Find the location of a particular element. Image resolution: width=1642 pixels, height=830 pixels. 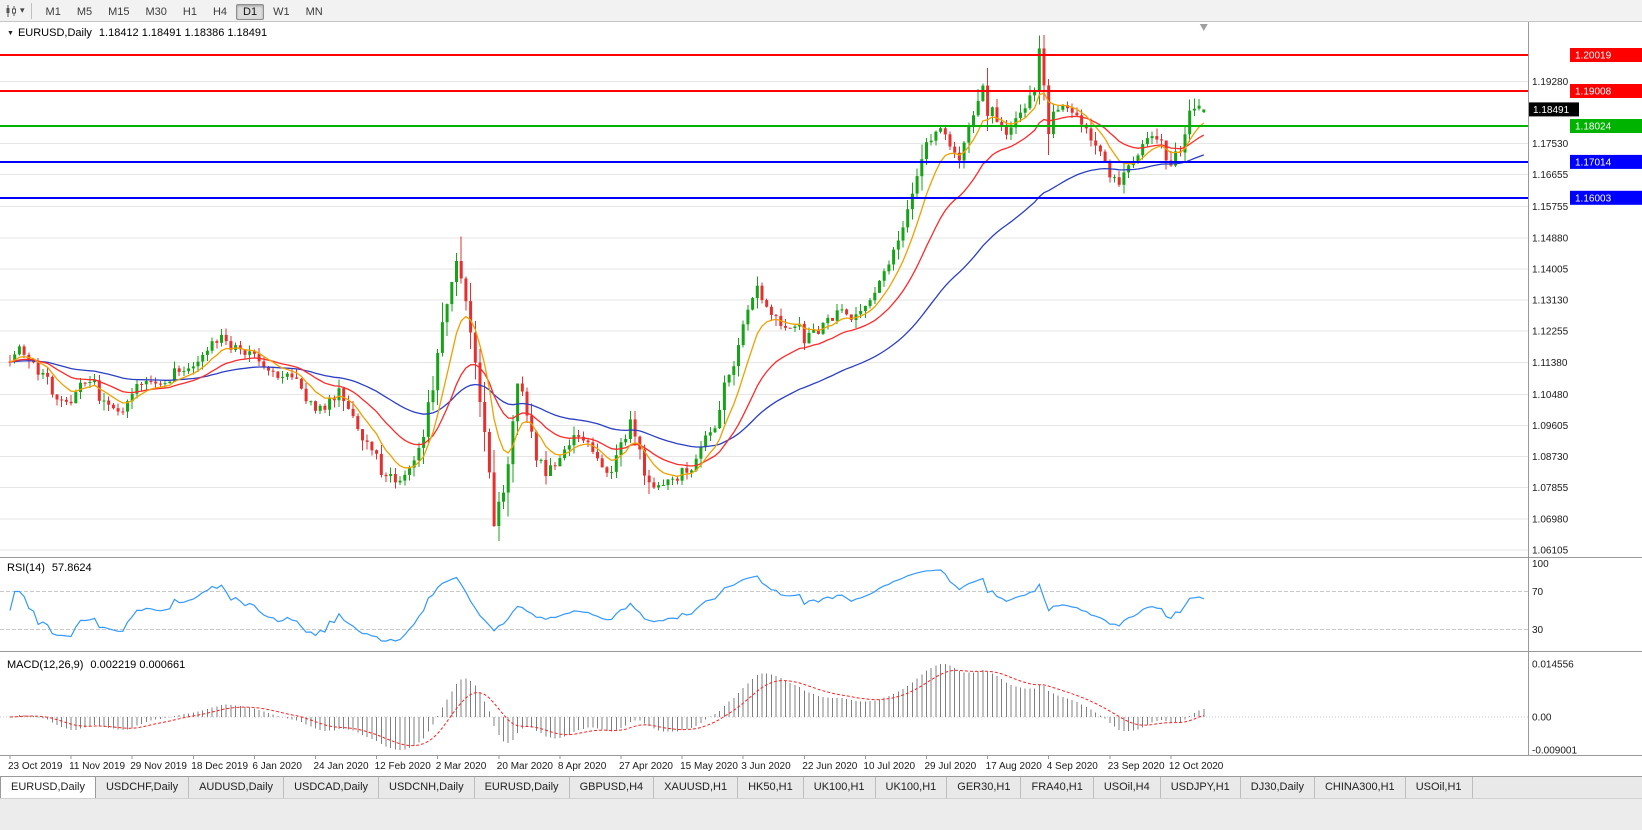

price-axis-label: 1.09605 is located at coordinates (1550, 426).